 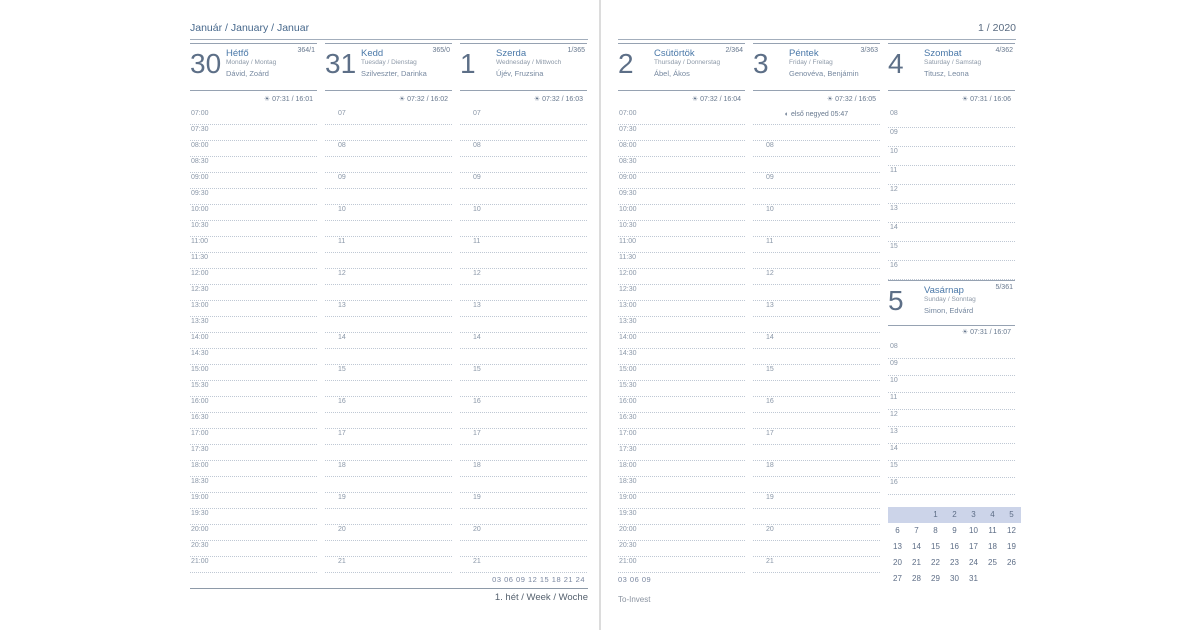 What do you see at coordinates (770, 497) in the screenshot?
I see `hour-label: 19` at bounding box center [770, 497].